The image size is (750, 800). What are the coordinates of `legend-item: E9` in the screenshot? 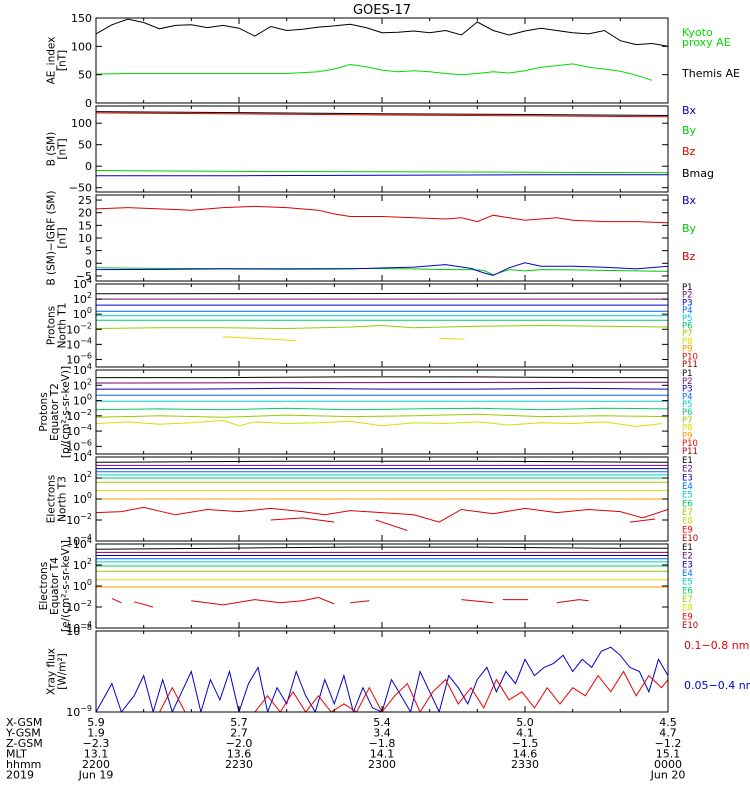 It's located at (687, 617).